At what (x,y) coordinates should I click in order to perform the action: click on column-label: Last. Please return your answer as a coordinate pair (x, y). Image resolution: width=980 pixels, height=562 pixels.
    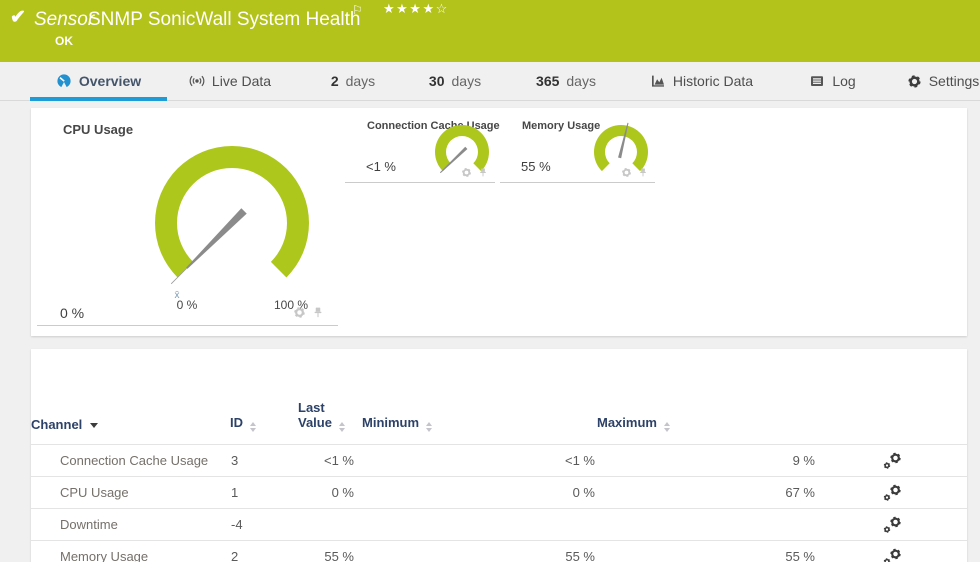
    Looking at the image, I should click on (311, 407).